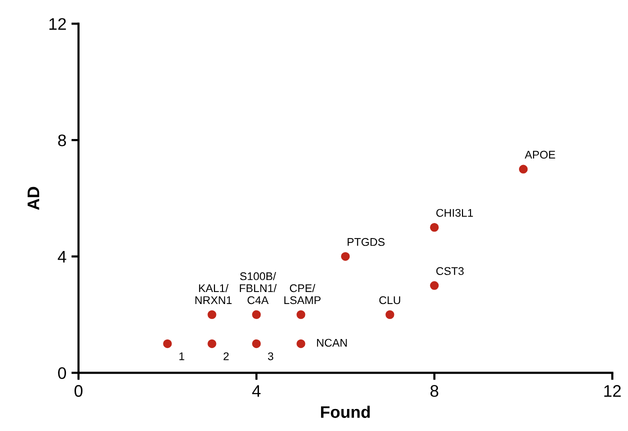 This screenshot has width=628, height=431. What do you see at coordinates (332, 342) in the screenshot?
I see `annotation: NCAN` at bounding box center [332, 342].